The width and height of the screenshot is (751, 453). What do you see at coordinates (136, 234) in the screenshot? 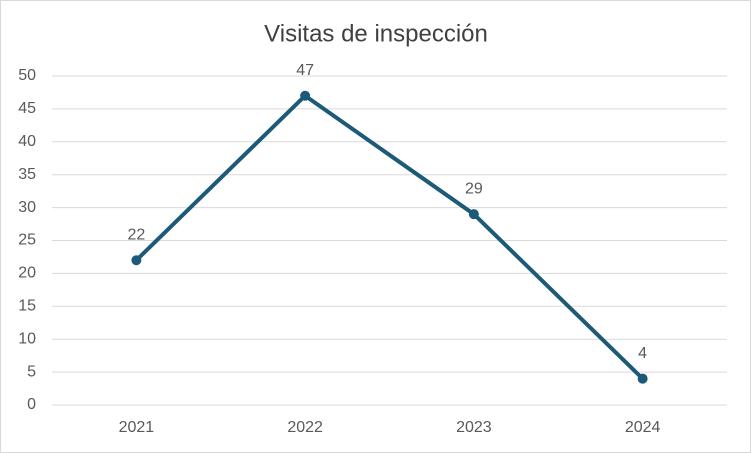
I see `data-label: 22` at bounding box center [136, 234].